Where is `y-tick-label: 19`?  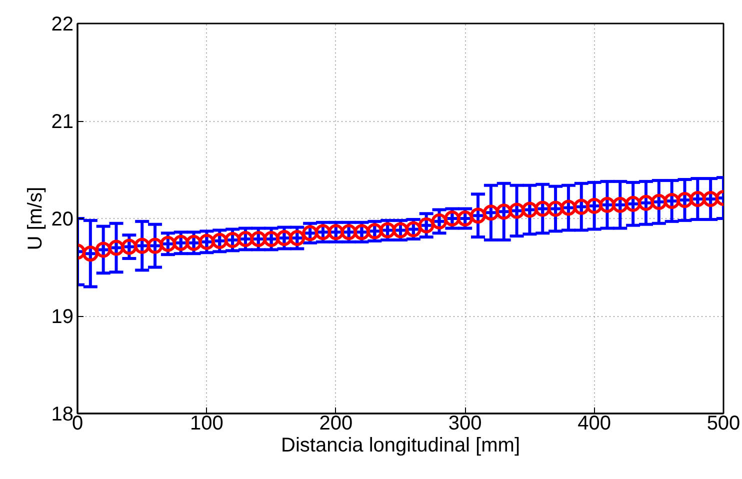 y-tick-label: 19 is located at coordinates (62, 317).